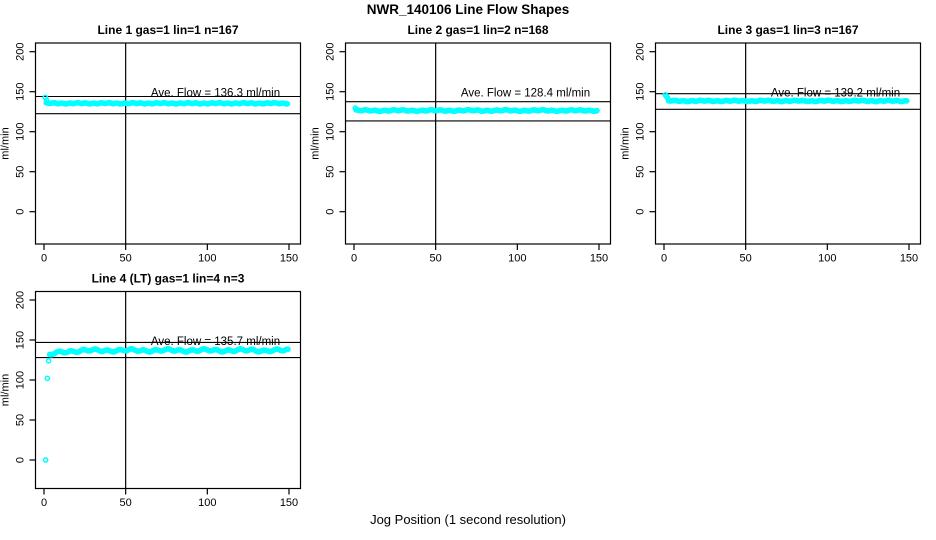 The width and height of the screenshot is (936, 540). Describe the element at coordinates (215, 342) in the screenshot. I see `ave-flow-annotation: Ave. Flow = 135.7 ml/min` at that location.